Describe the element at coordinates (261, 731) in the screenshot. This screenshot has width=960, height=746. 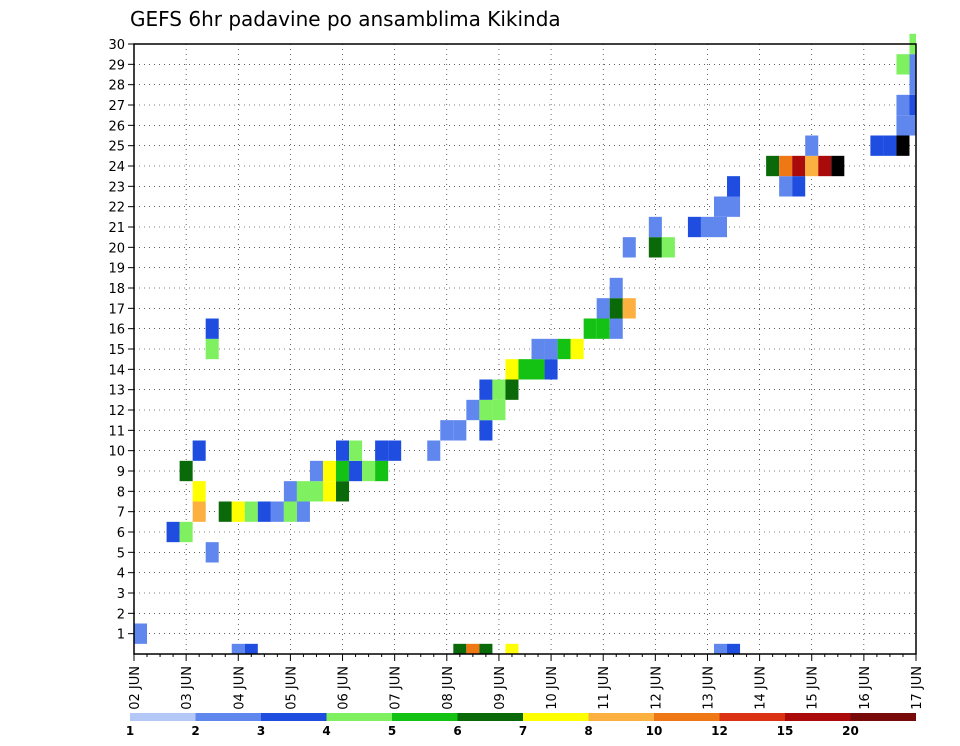
I see `legend-label: 3` at that location.